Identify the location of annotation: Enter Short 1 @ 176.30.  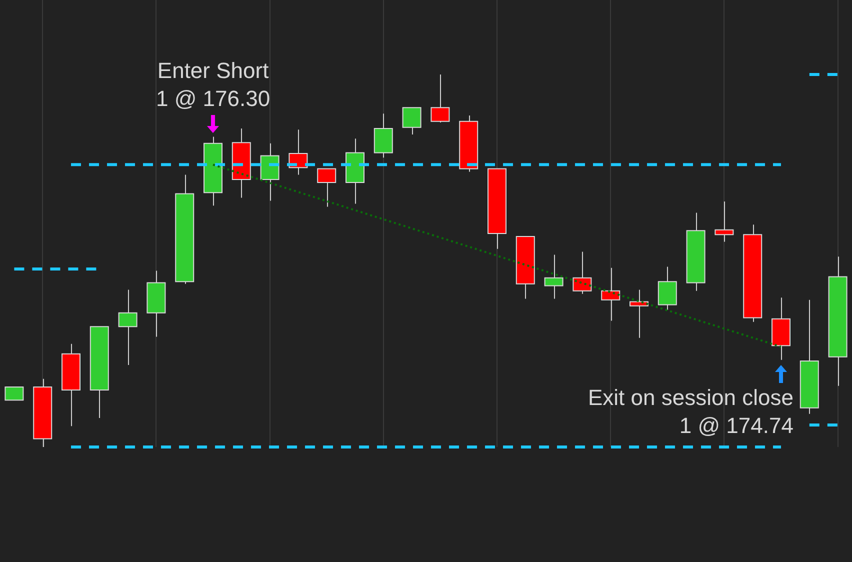
(213, 84).